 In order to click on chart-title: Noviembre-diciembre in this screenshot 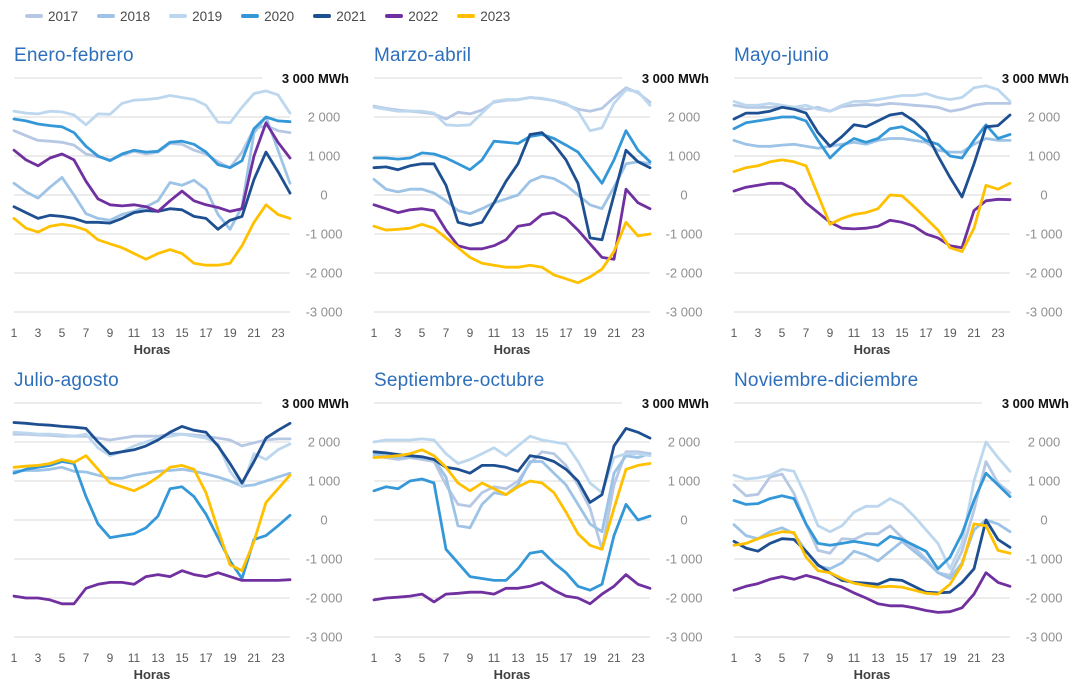, I will do `click(826, 380)`.